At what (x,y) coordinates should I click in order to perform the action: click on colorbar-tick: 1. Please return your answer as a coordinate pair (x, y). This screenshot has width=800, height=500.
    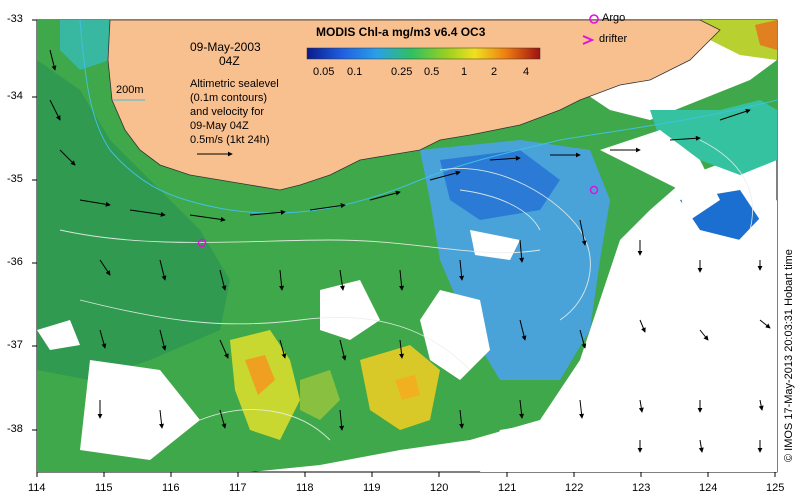
    Looking at the image, I should click on (464, 72).